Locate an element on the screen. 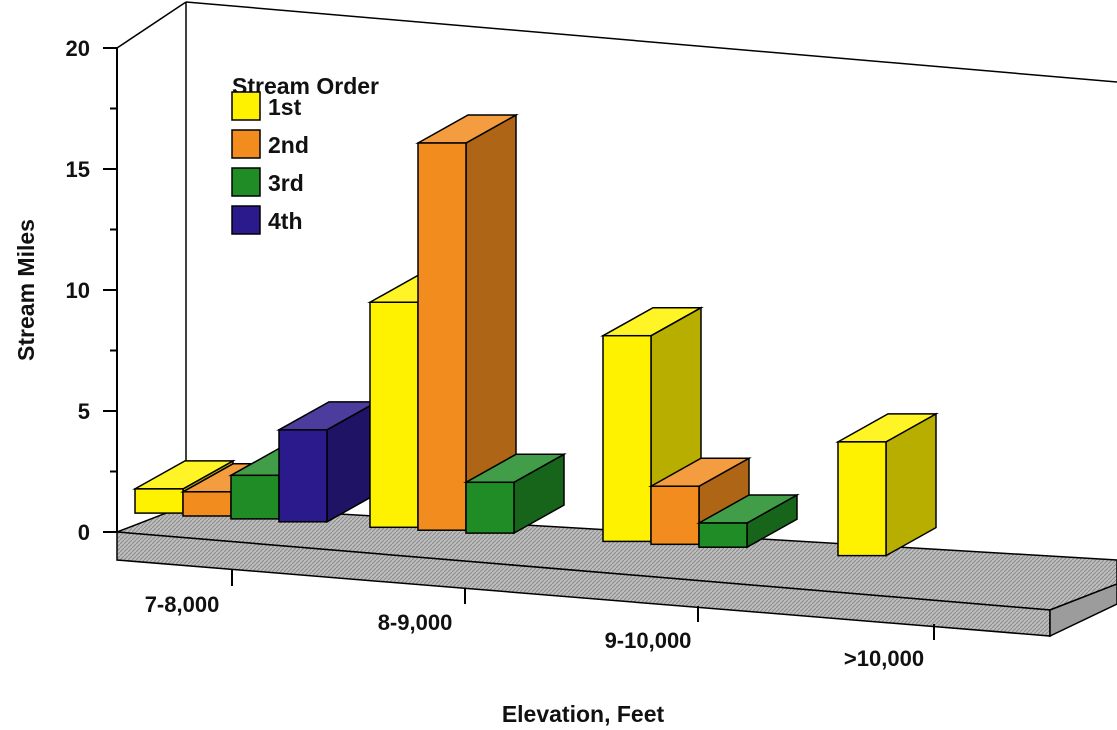 Image resolution: width=1117 pixels, height=730 pixels. y-axis-title: Stream Miles is located at coordinates (26, 290).